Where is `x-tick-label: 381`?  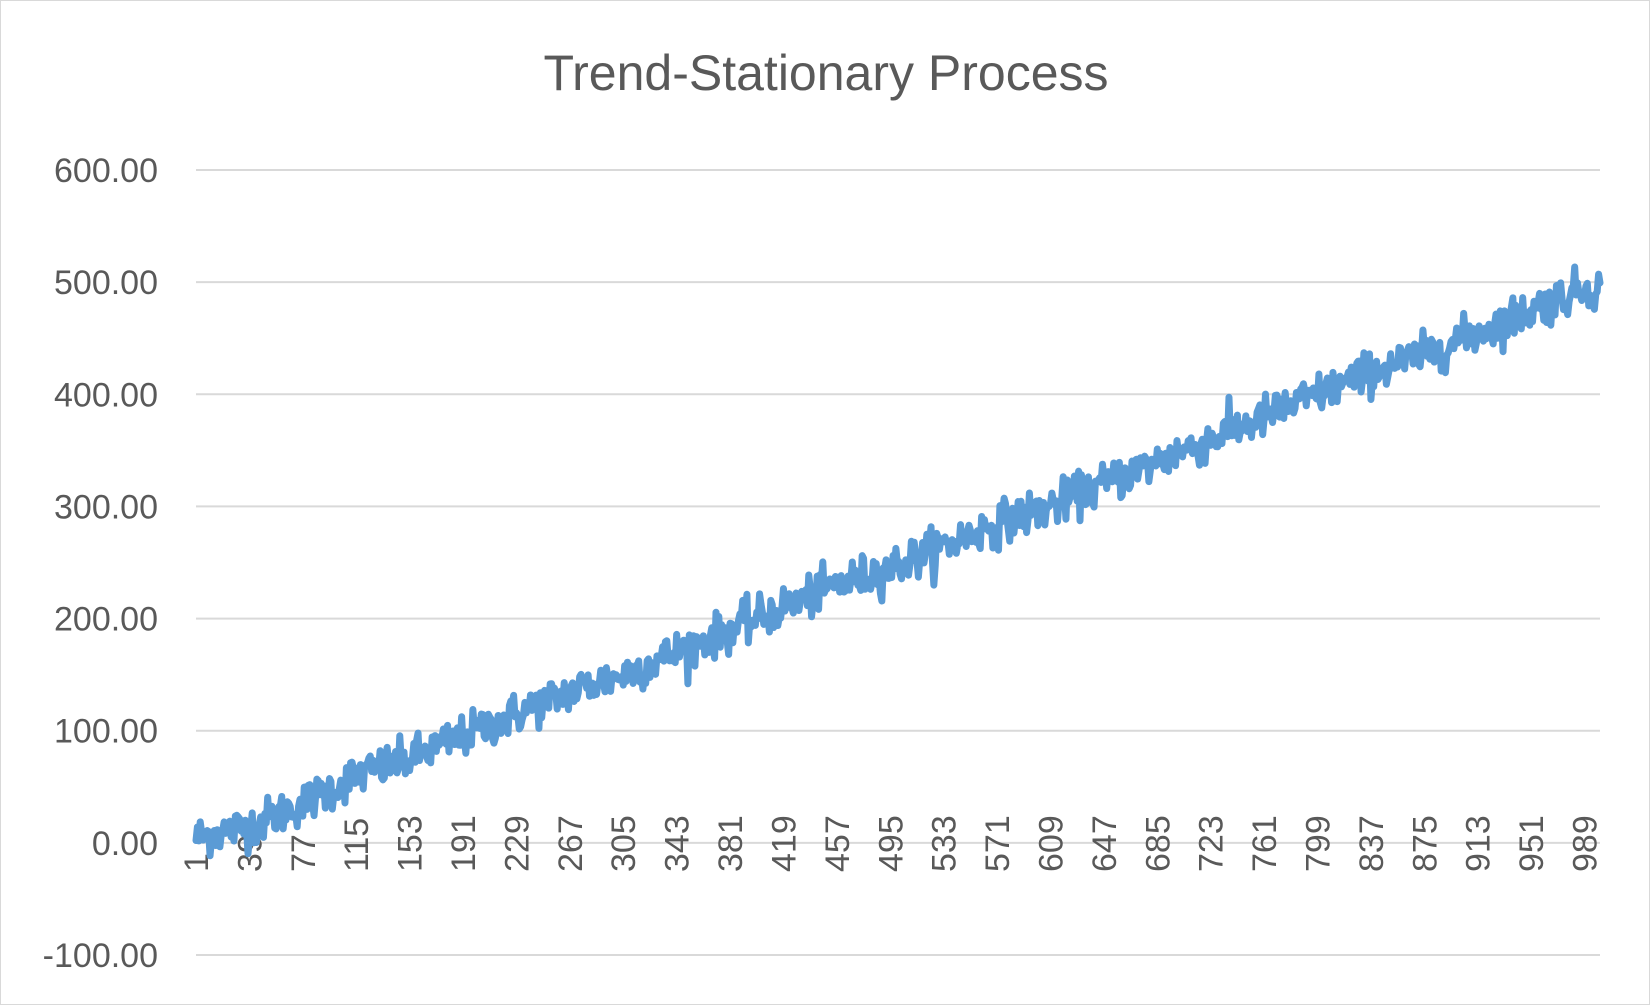 x-tick-label: 381 is located at coordinates (731, 843).